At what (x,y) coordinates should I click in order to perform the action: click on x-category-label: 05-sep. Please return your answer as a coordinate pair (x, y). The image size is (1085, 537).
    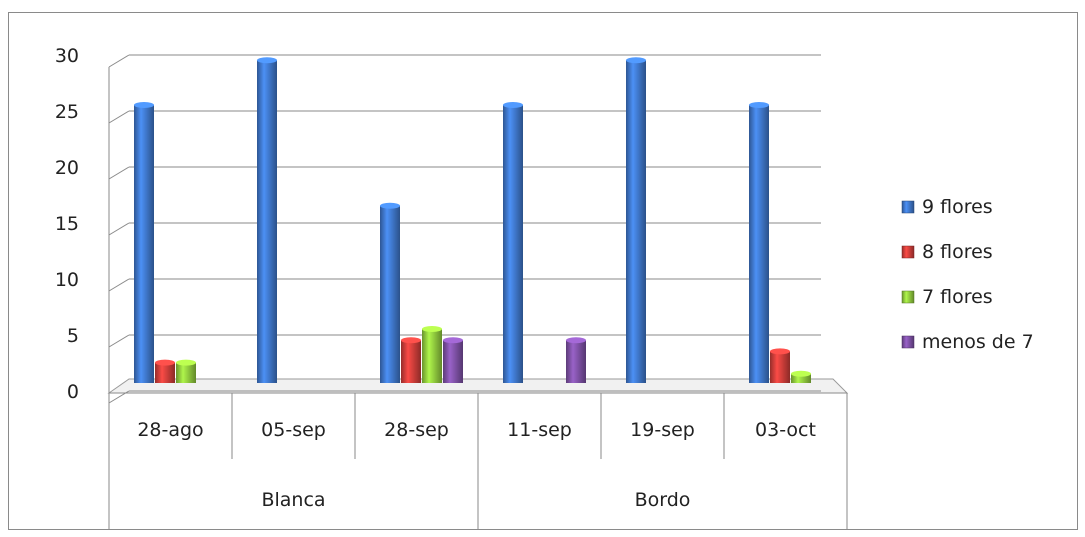
    Looking at the image, I should click on (293, 430).